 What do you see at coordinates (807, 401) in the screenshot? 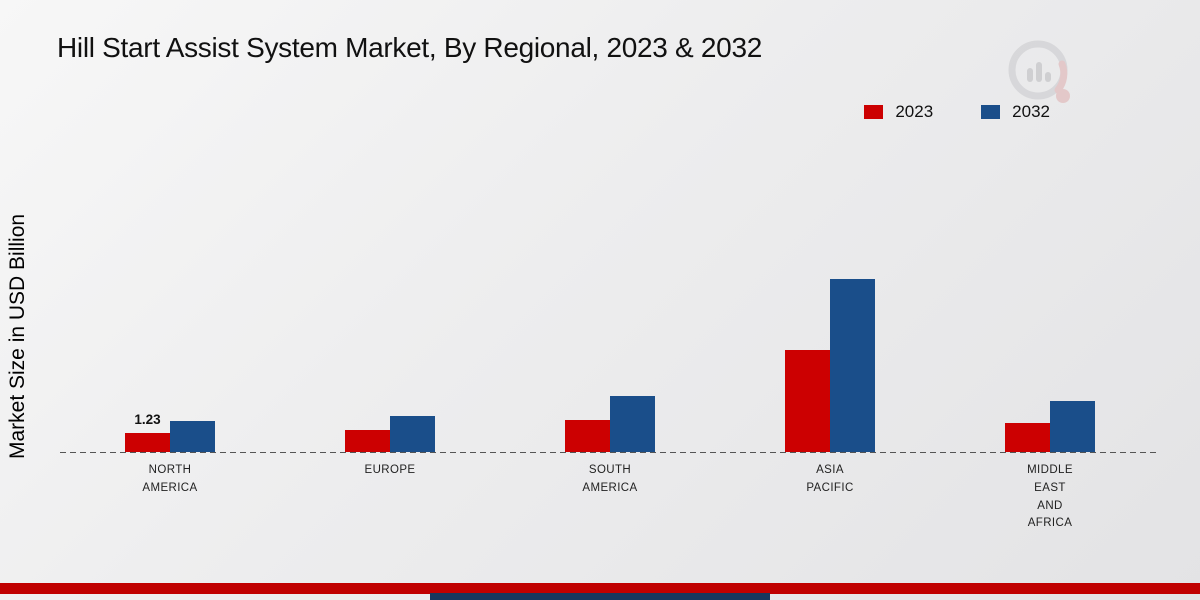
I see `bar-2023-asia-pacific` at bounding box center [807, 401].